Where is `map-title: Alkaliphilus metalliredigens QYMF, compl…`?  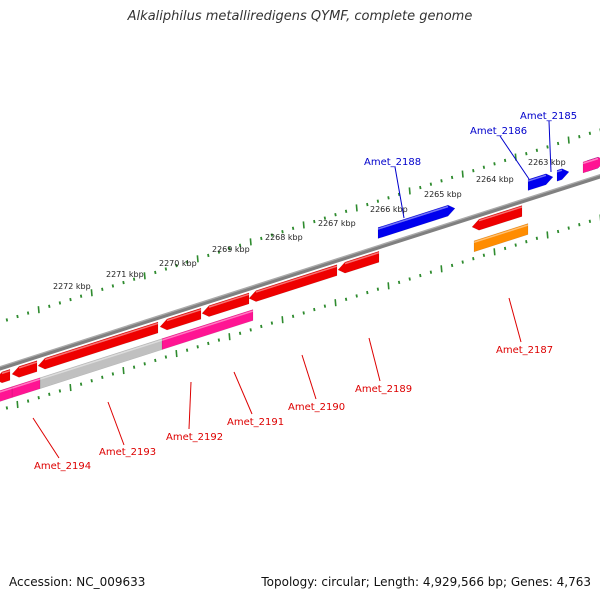
map-title: Alkaliphilus metalliredigens QYMF, compl… is located at coordinates (300, 16).